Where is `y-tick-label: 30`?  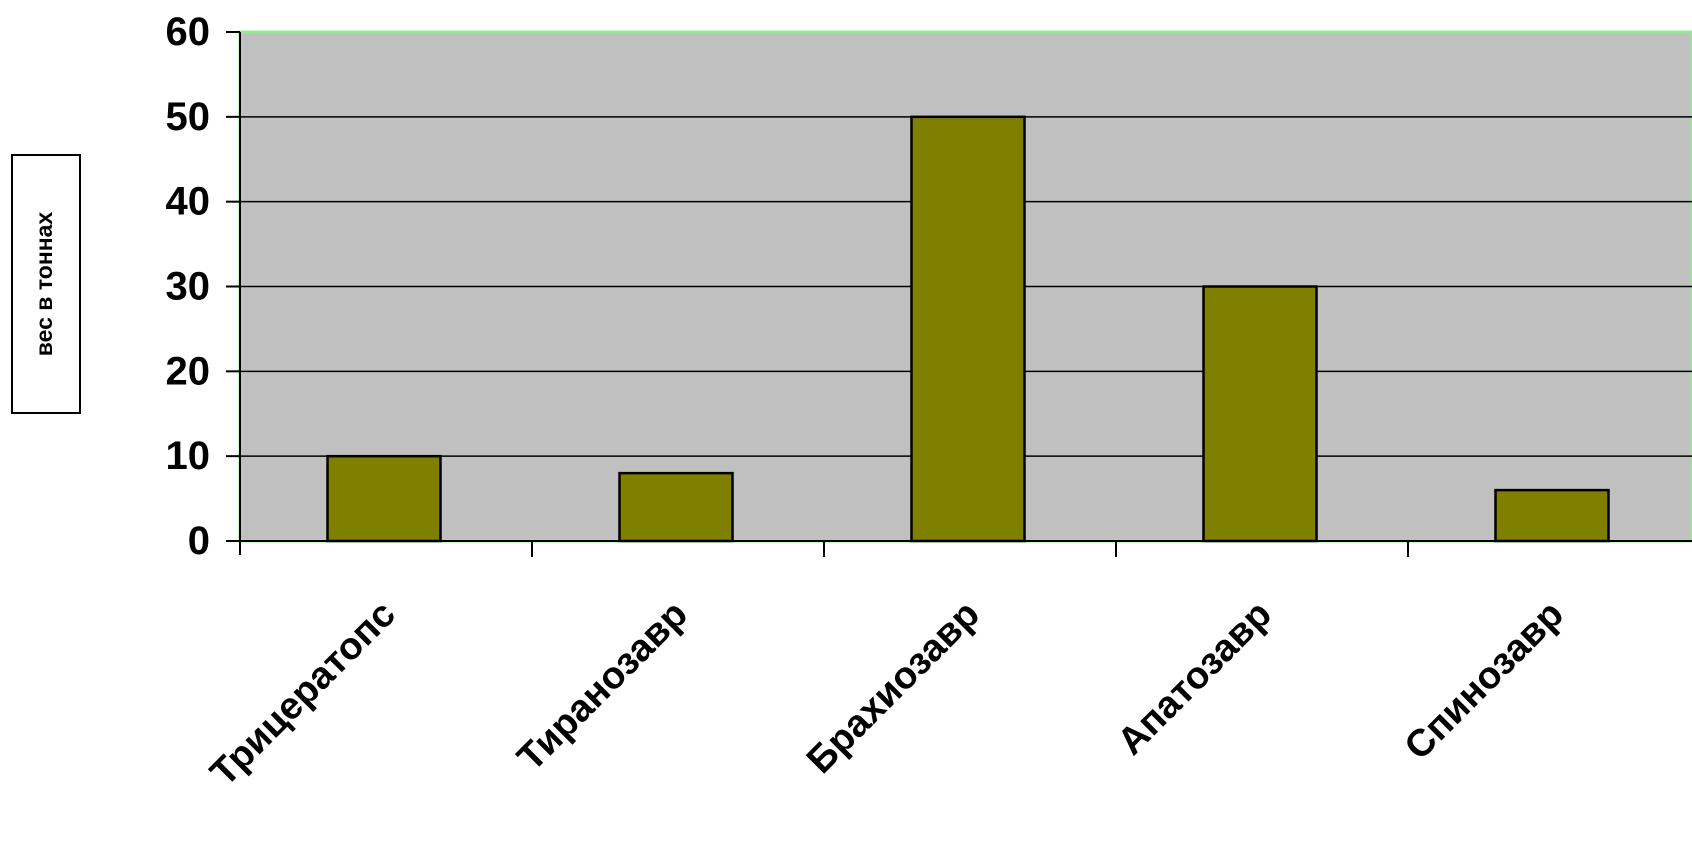 y-tick-label: 30 is located at coordinates (188, 287).